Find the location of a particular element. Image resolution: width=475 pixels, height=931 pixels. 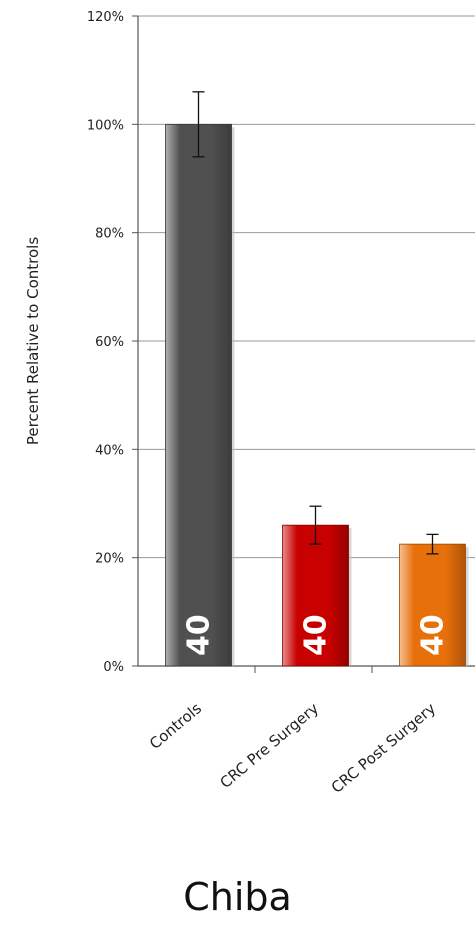

y-tick-label: 40% is located at coordinates (109, 450).